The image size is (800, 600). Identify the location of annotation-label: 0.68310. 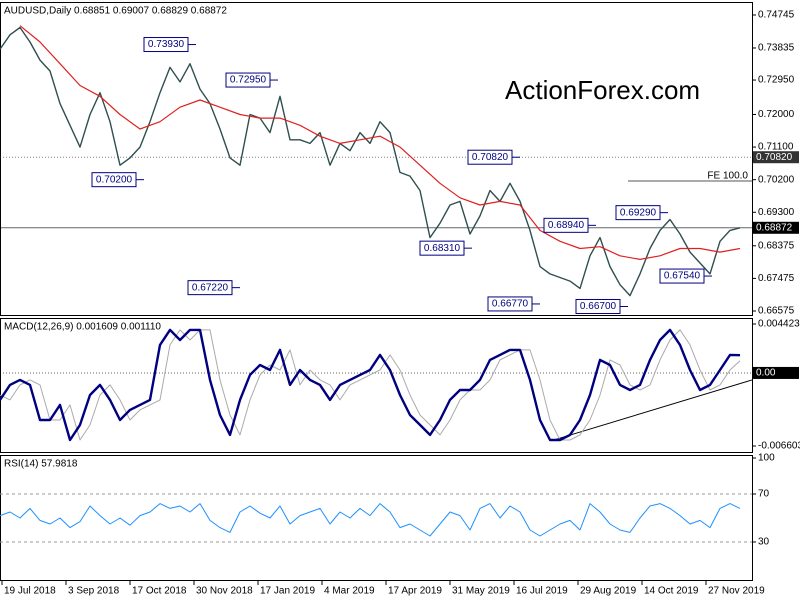
(442, 248).